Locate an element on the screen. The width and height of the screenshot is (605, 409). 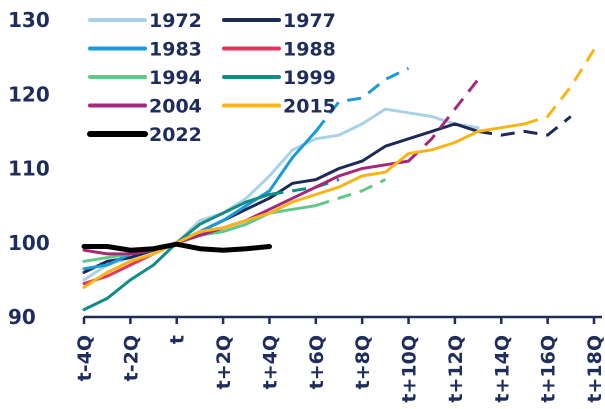
x-tick-label-t-2q: t+2Q is located at coordinates (224, 362).